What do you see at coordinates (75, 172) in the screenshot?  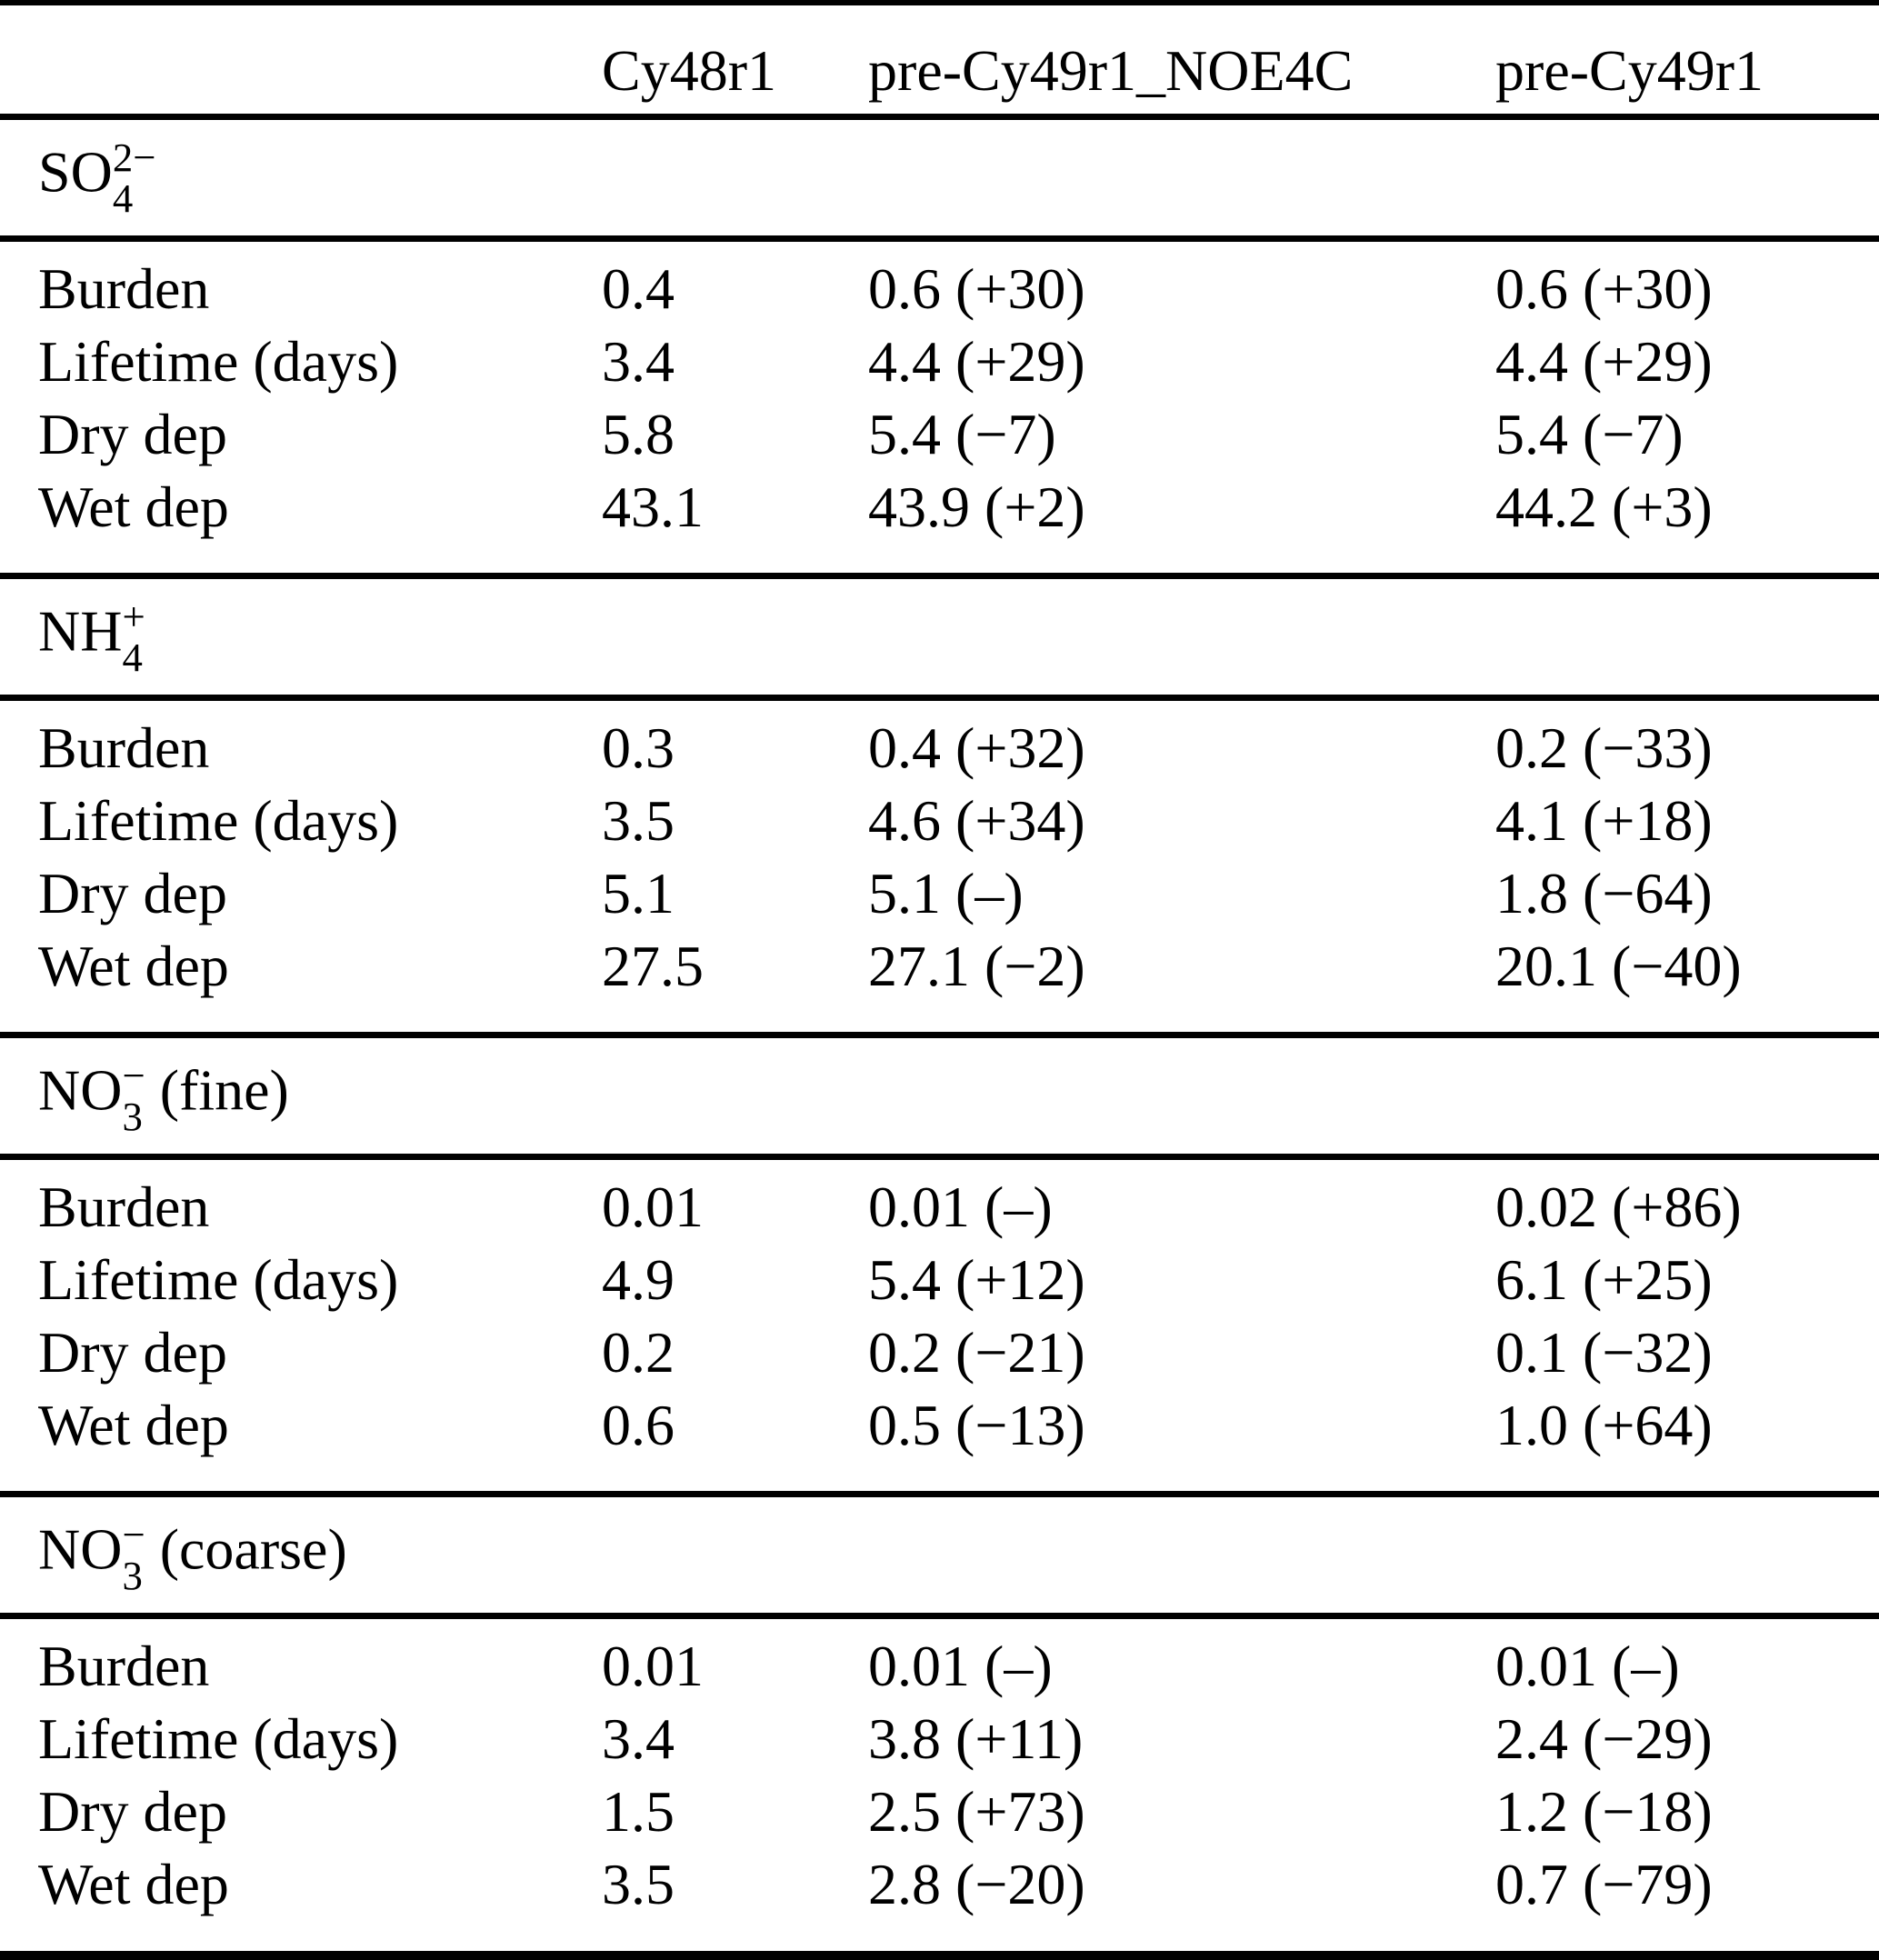 I see `species-base: SO` at bounding box center [75, 172].